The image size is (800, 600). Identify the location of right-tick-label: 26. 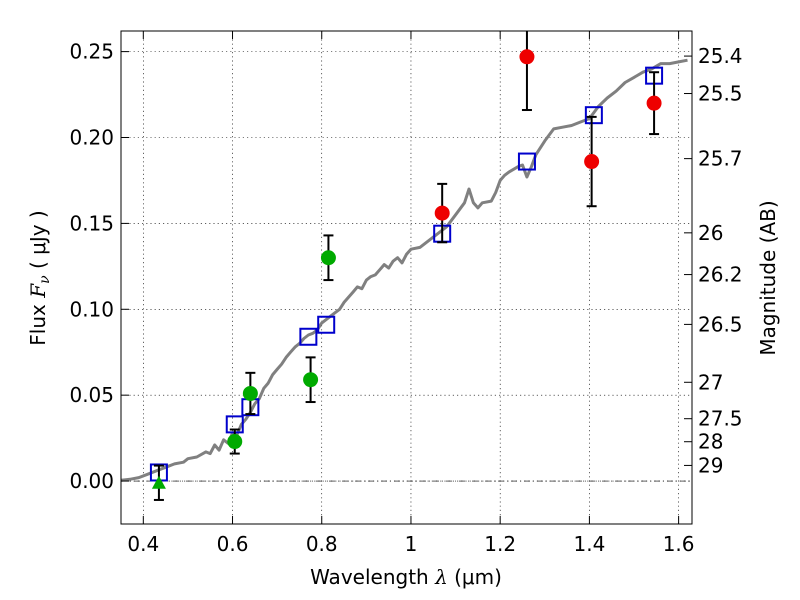
(710, 233).